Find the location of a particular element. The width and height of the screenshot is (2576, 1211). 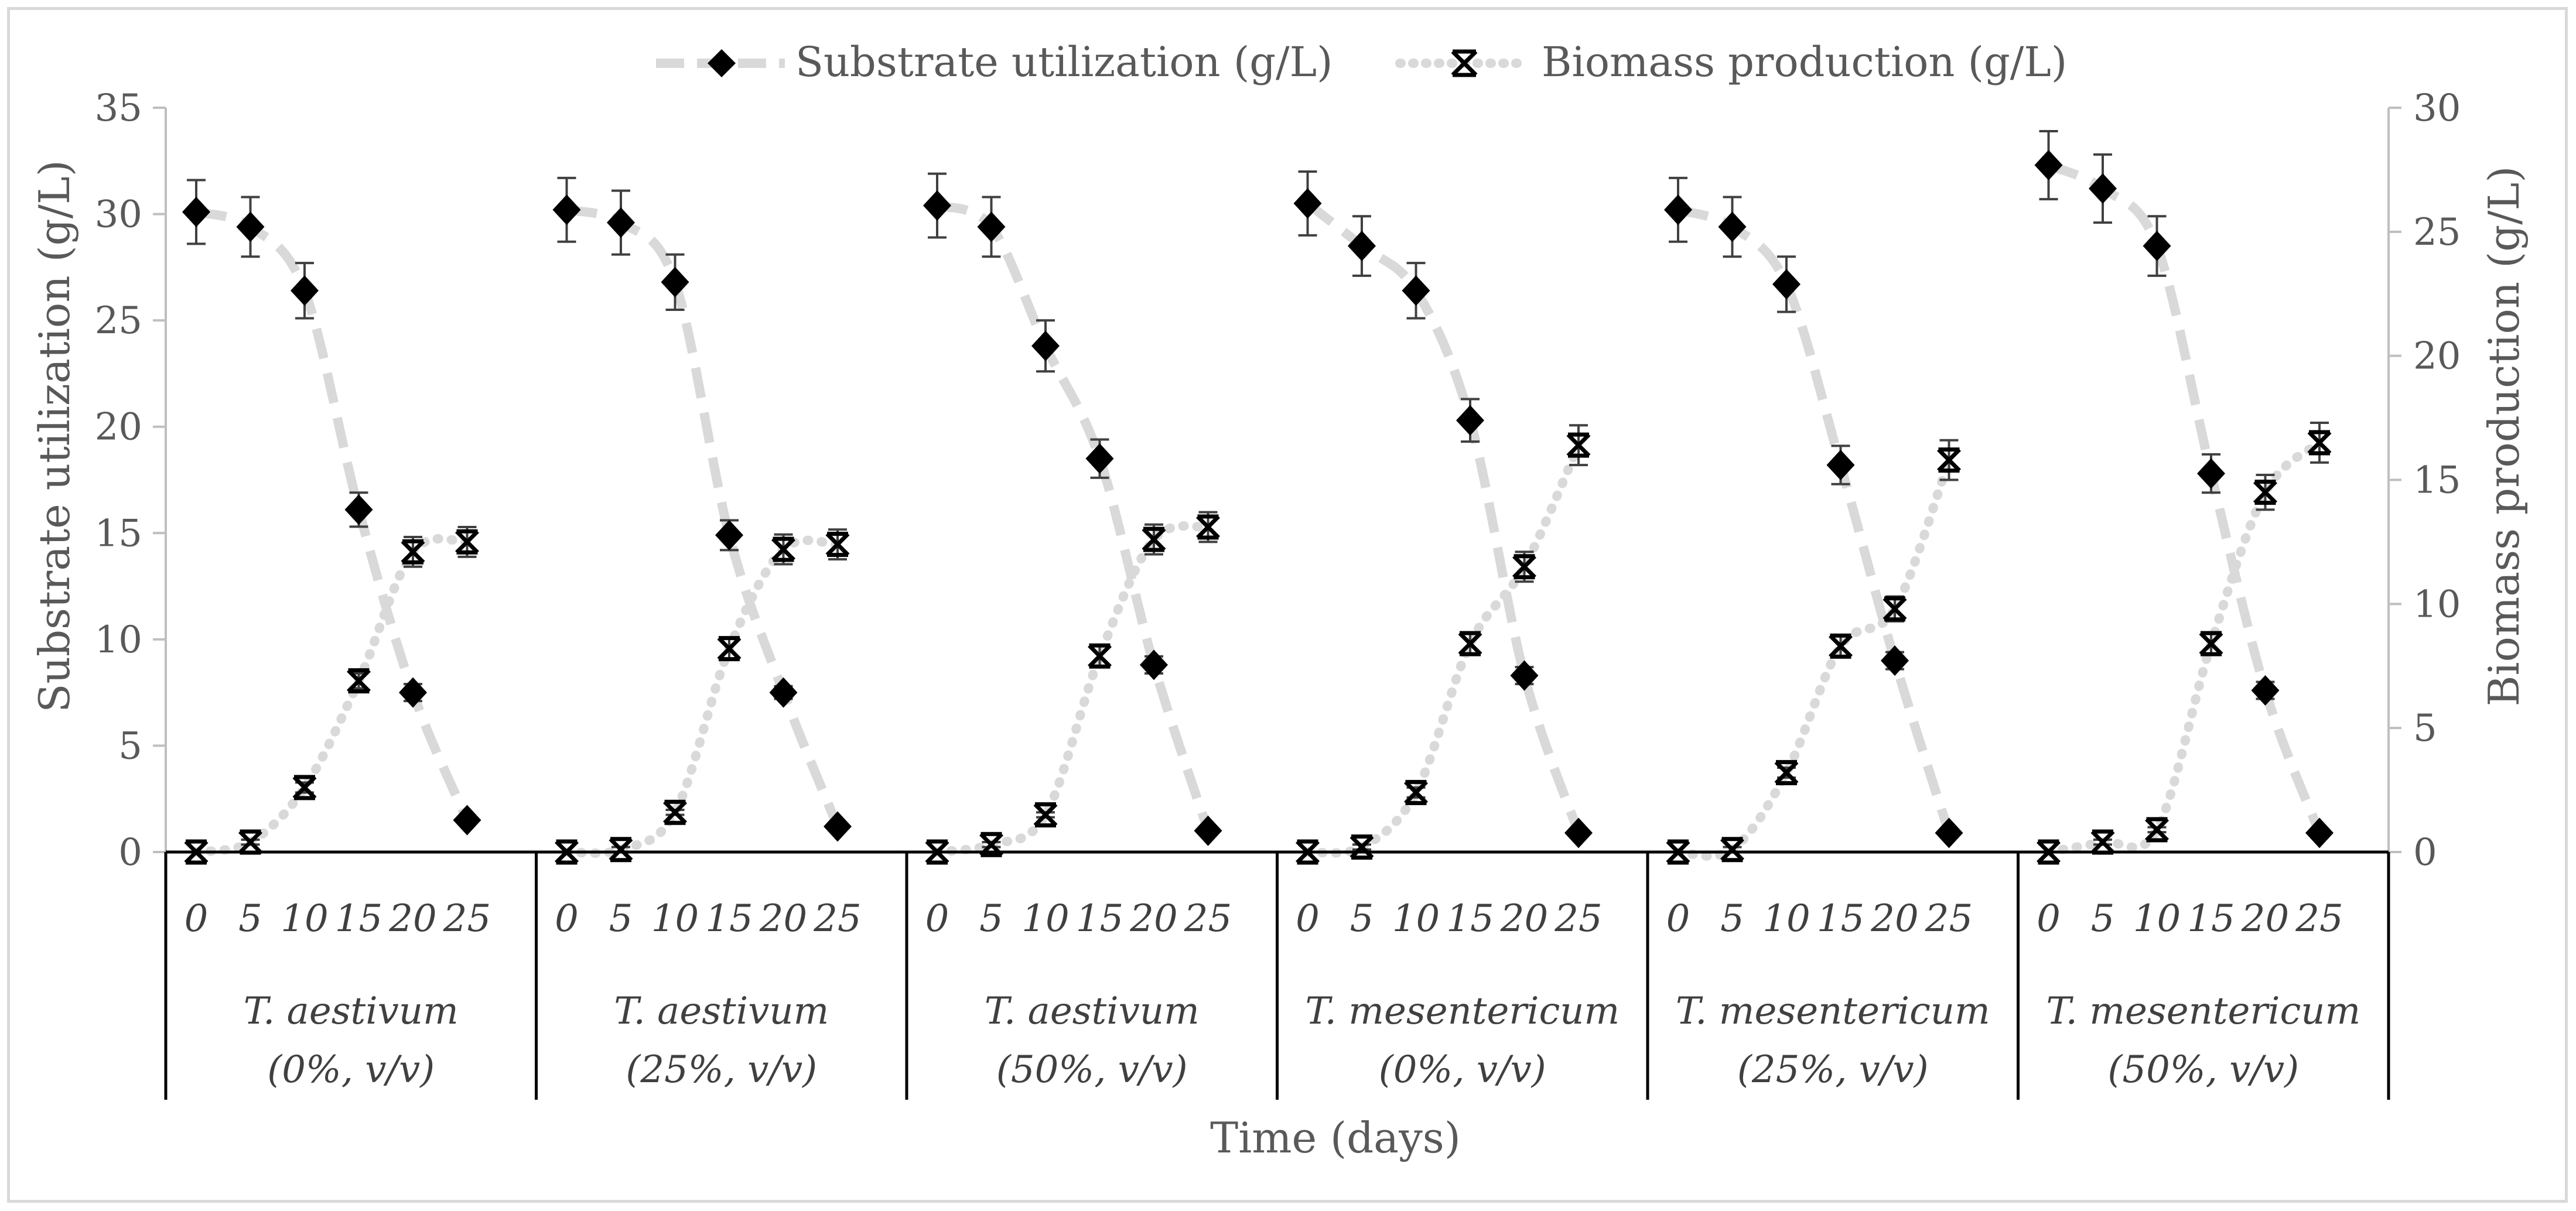

y-tick-label: 30 is located at coordinates (119, 215).